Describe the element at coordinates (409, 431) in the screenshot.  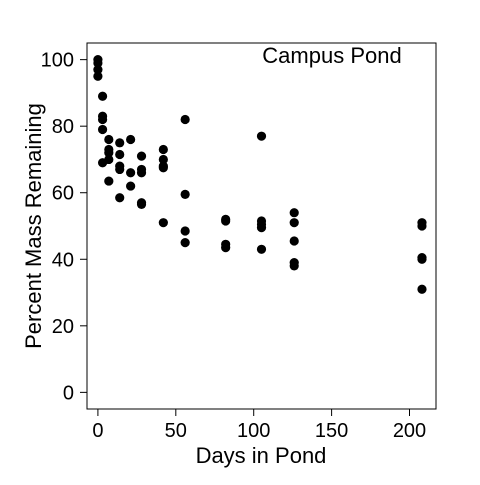
I see `x-tick-label: 200` at that location.